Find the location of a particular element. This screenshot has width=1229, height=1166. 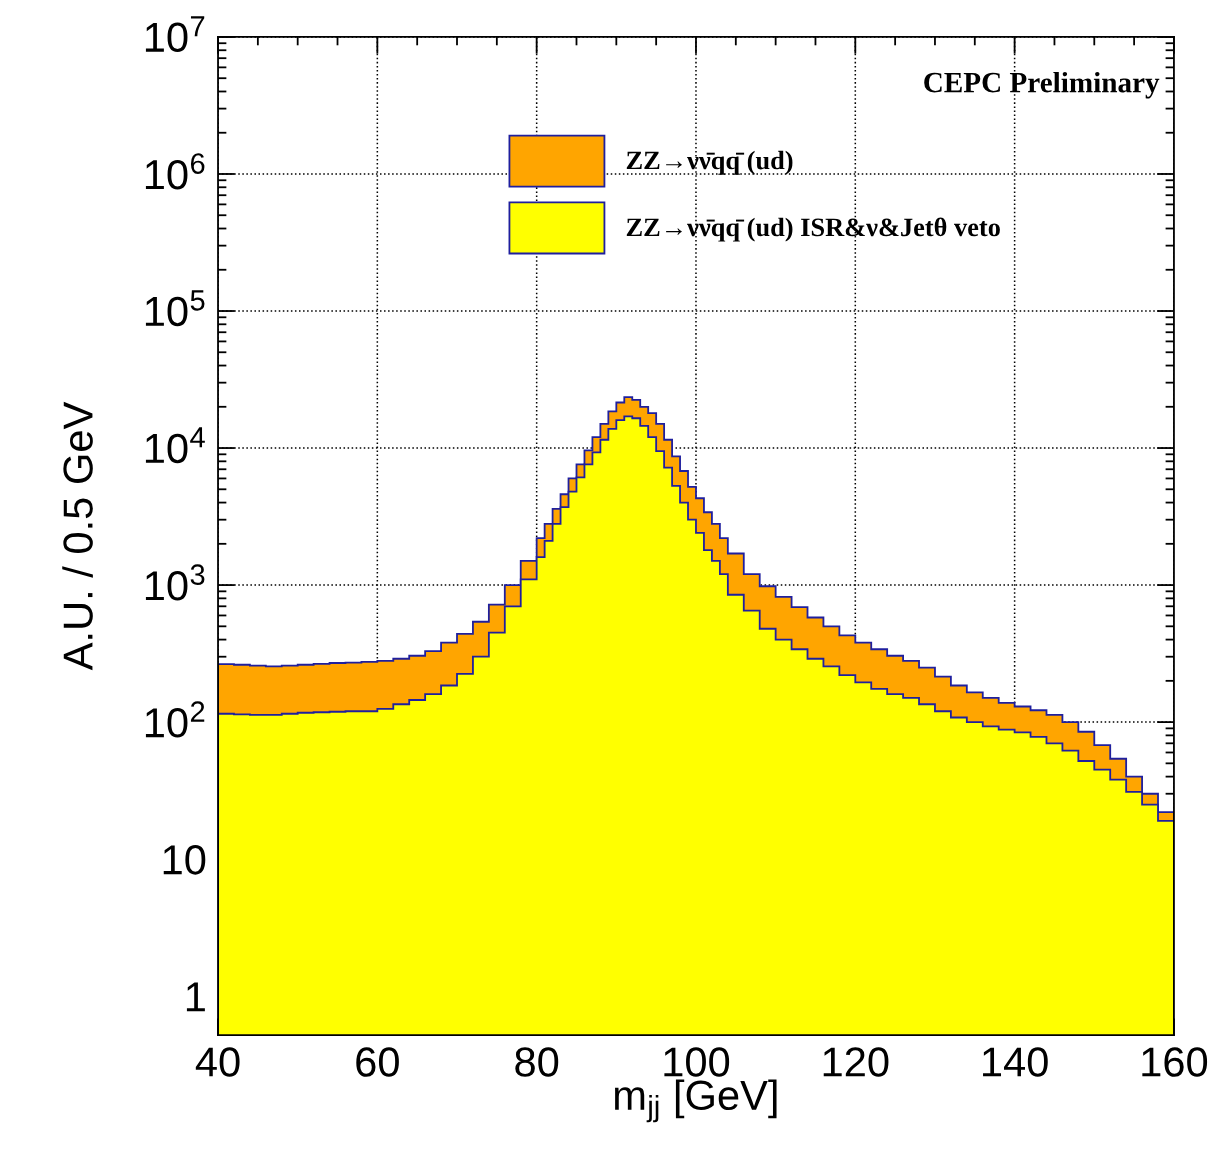

y-tick-label: 10$^{5}$ is located at coordinates (175, 308).